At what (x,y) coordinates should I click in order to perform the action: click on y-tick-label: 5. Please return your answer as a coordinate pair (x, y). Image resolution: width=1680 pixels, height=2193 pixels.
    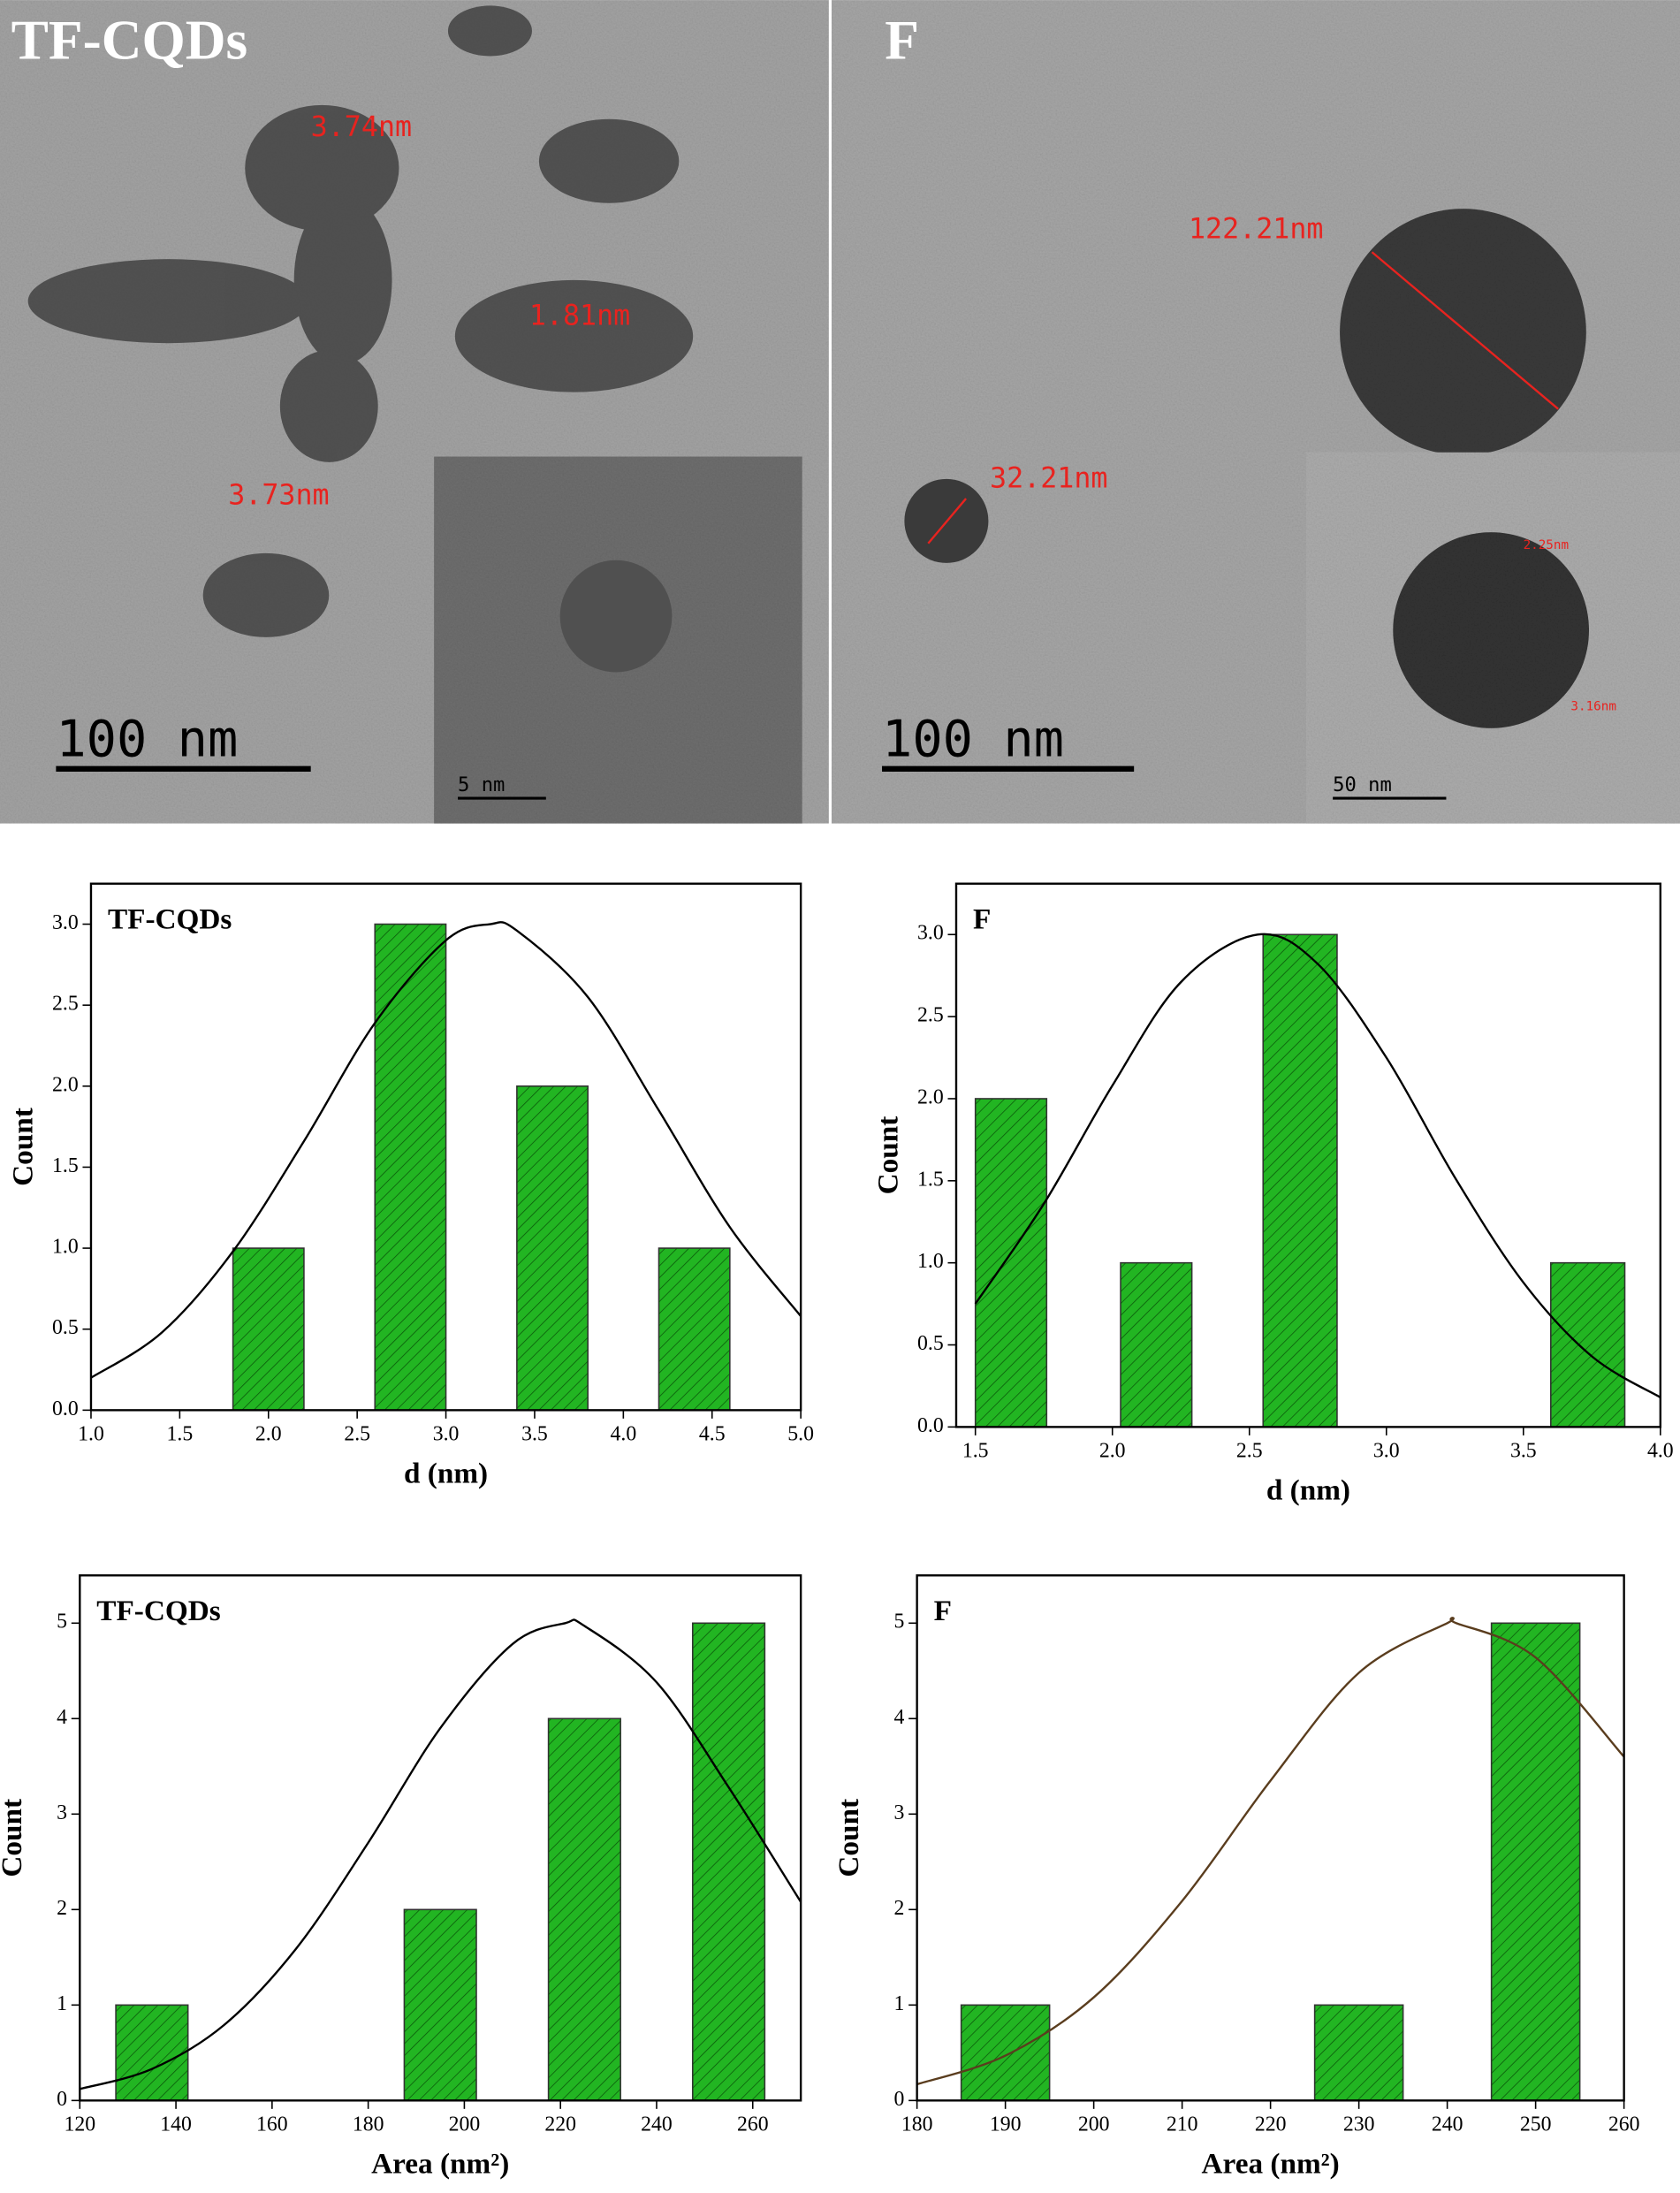
    Looking at the image, I should click on (62, 1621).